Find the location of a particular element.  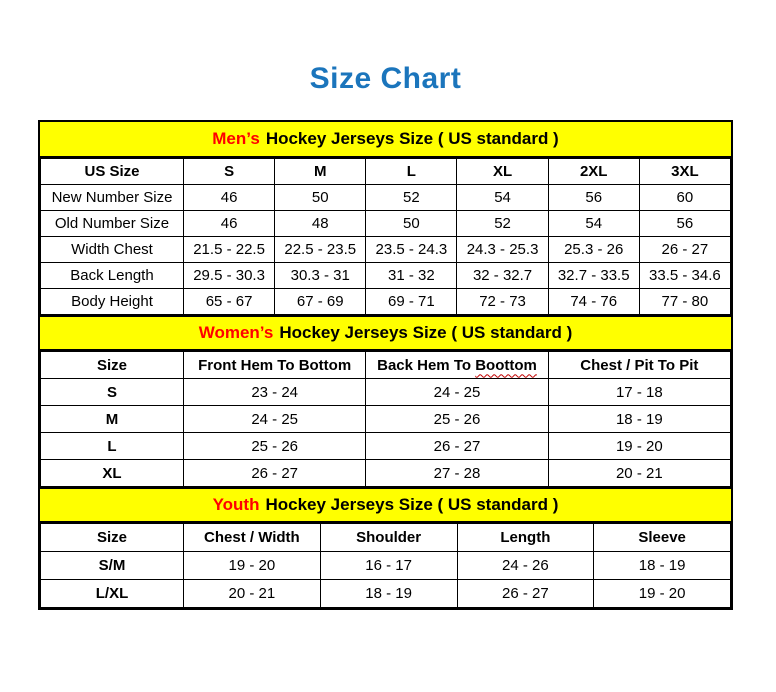

column-header: Sleeve is located at coordinates (662, 537).